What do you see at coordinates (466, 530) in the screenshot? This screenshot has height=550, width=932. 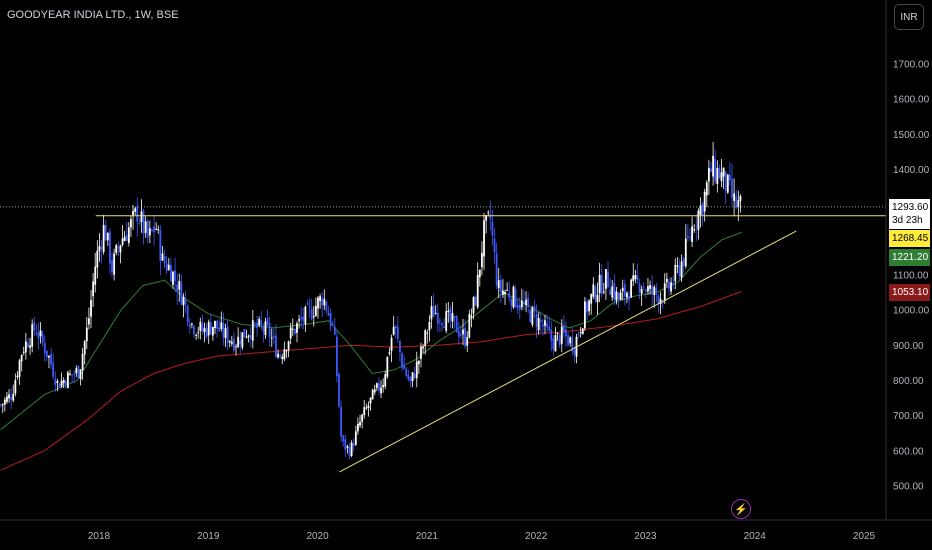 I see `time-axis: 2018 2019 2020 2021 2022 2023 2024 2025` at bounding box center [466, 530].